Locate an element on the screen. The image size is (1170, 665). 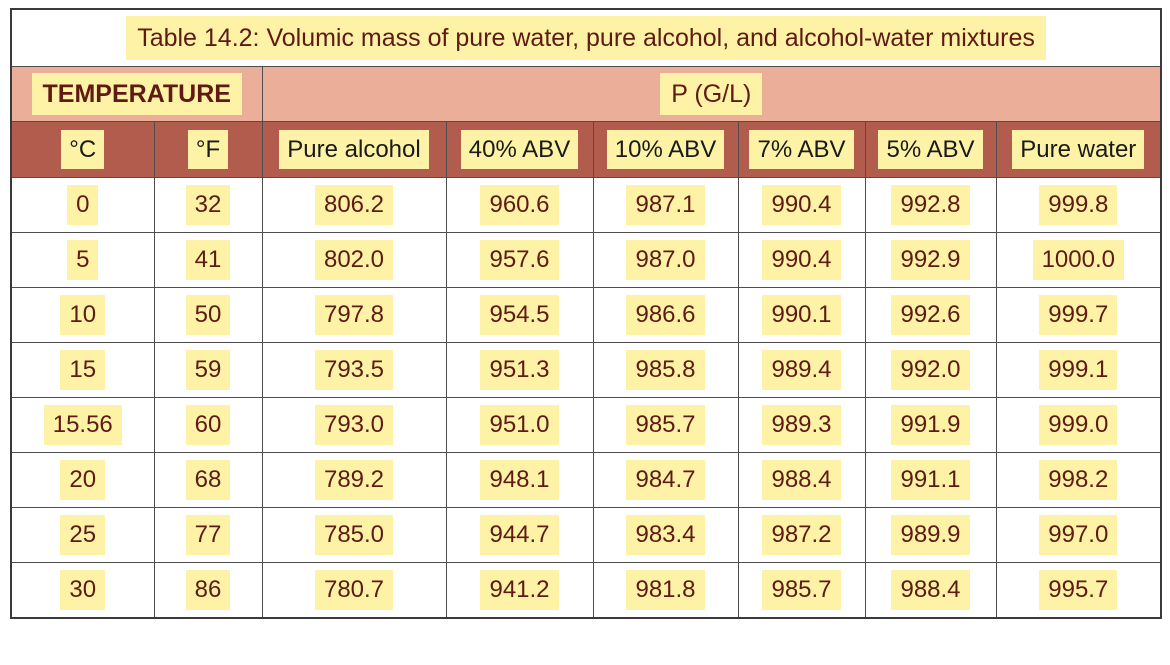
data-value: 1000.0 is located at coordinates (1078, 260).